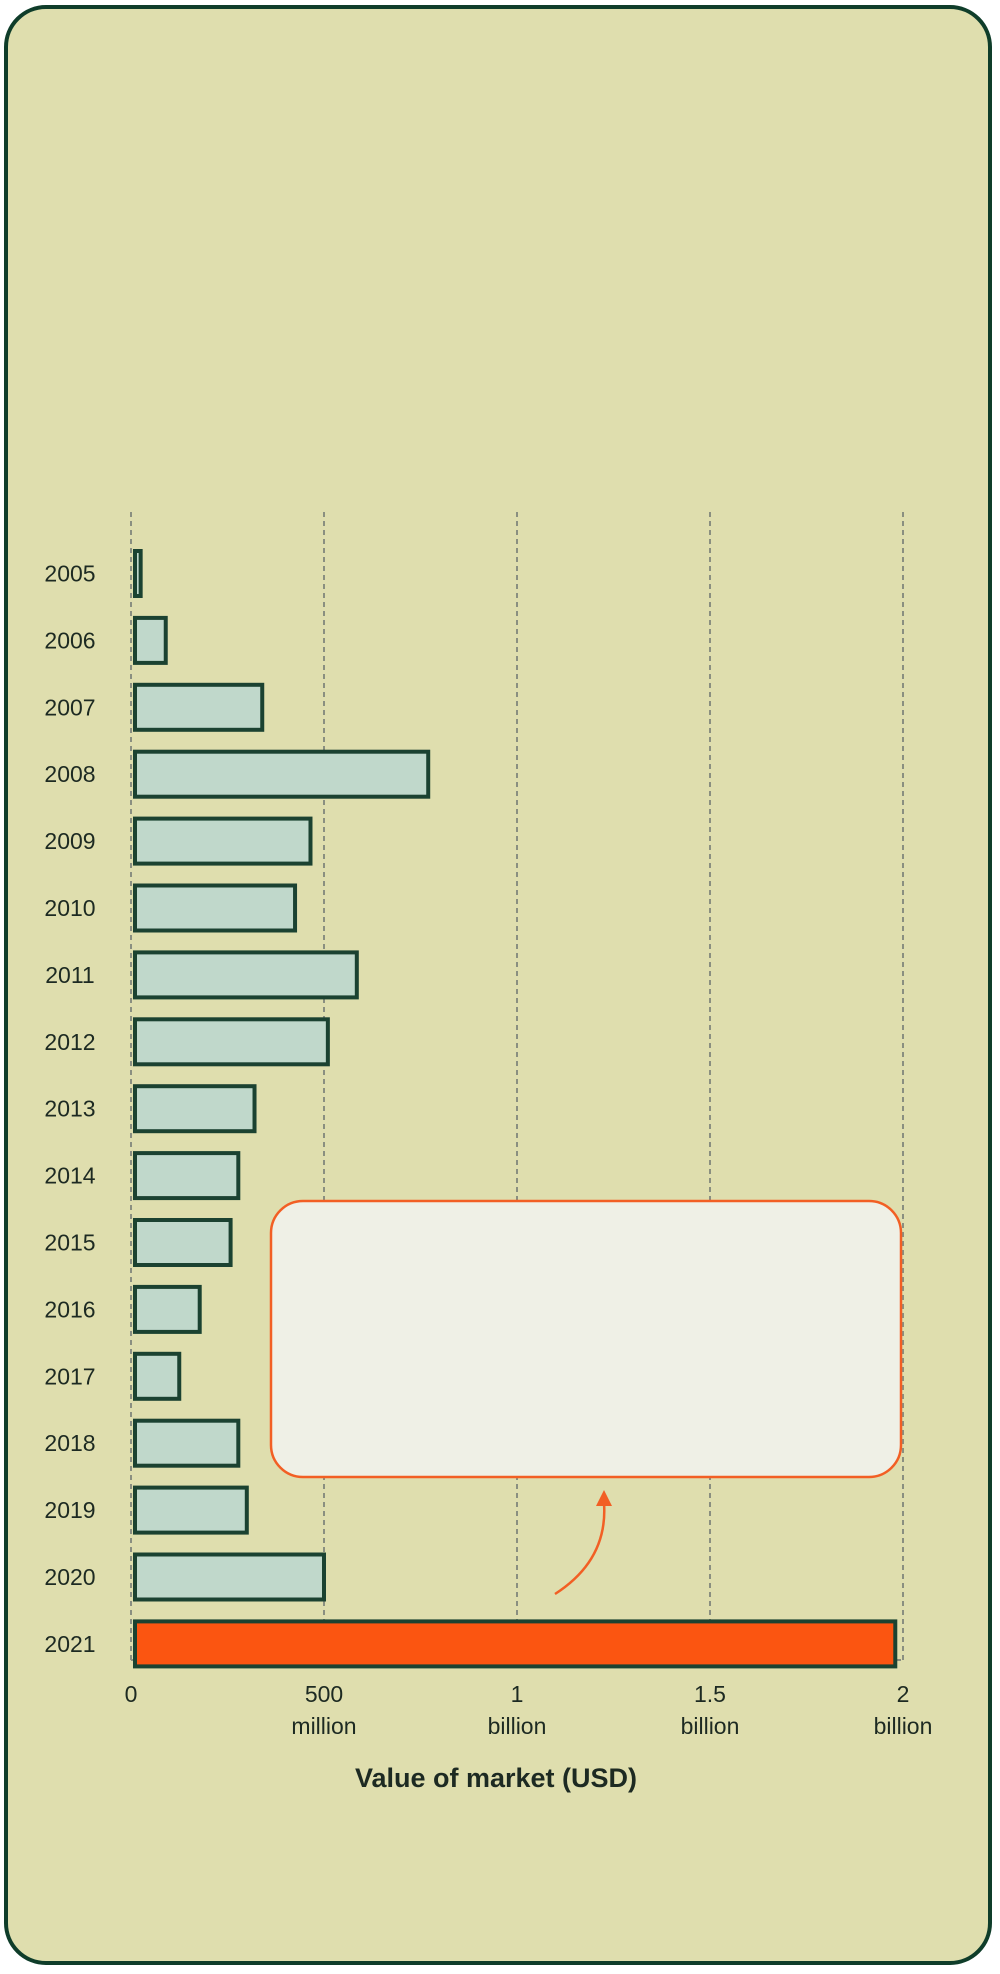 Image resolution: width=1000 pixels, height=1974 pixels. What do you see at coordinates (69, 1376) in the screenshot?
I see `year-label-2017: 2017` at bounding box center [69, 1376].